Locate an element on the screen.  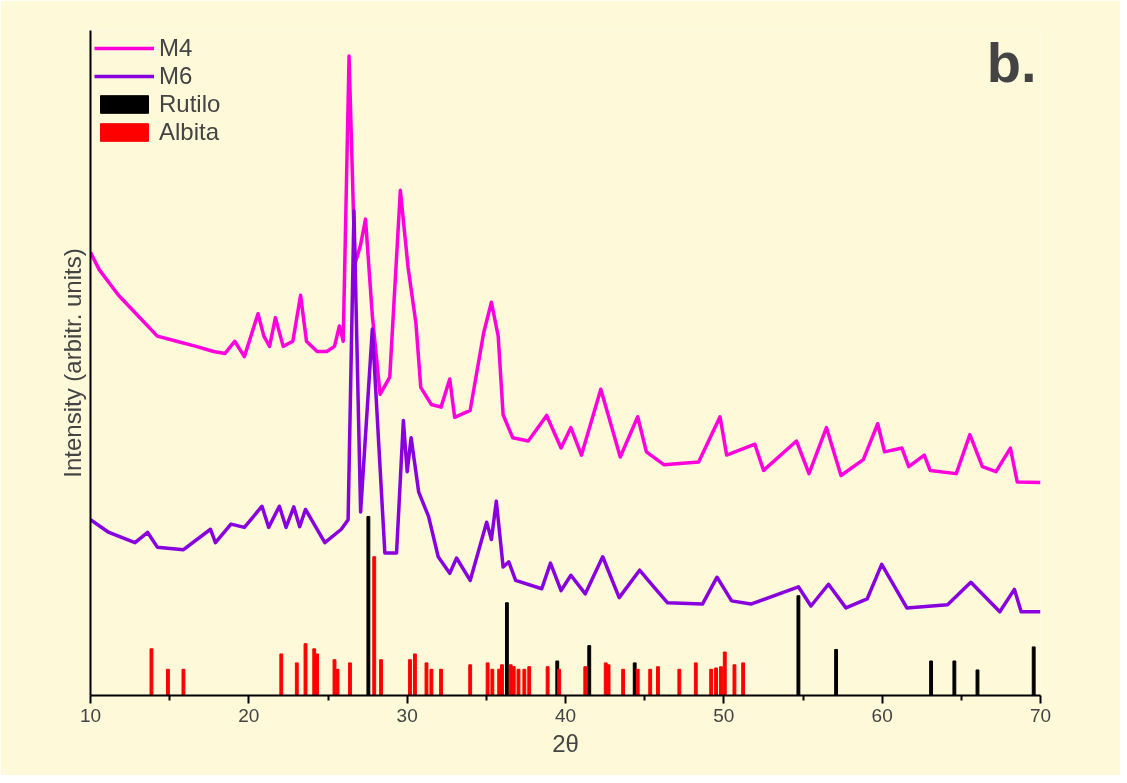
x-tick-label: 70 is located at coordinates (1040, 715).